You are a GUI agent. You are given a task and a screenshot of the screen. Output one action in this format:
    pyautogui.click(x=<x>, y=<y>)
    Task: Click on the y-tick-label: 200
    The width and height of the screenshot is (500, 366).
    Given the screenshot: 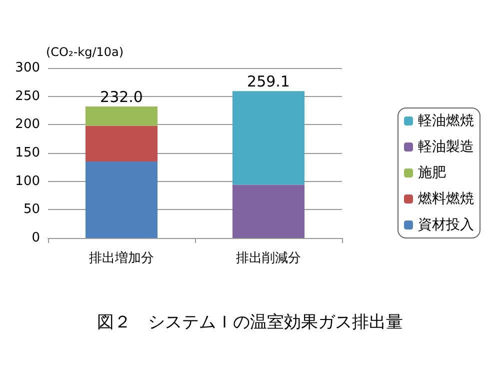 What is the action you would take?
    pyautogui.click(x=27, y=124)
    